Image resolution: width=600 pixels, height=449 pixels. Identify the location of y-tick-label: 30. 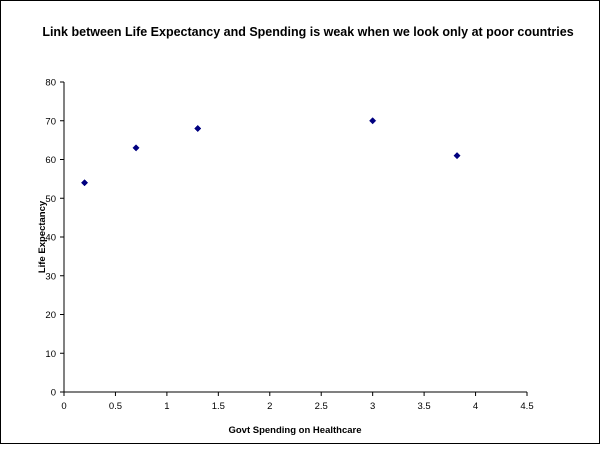
(50, 276).